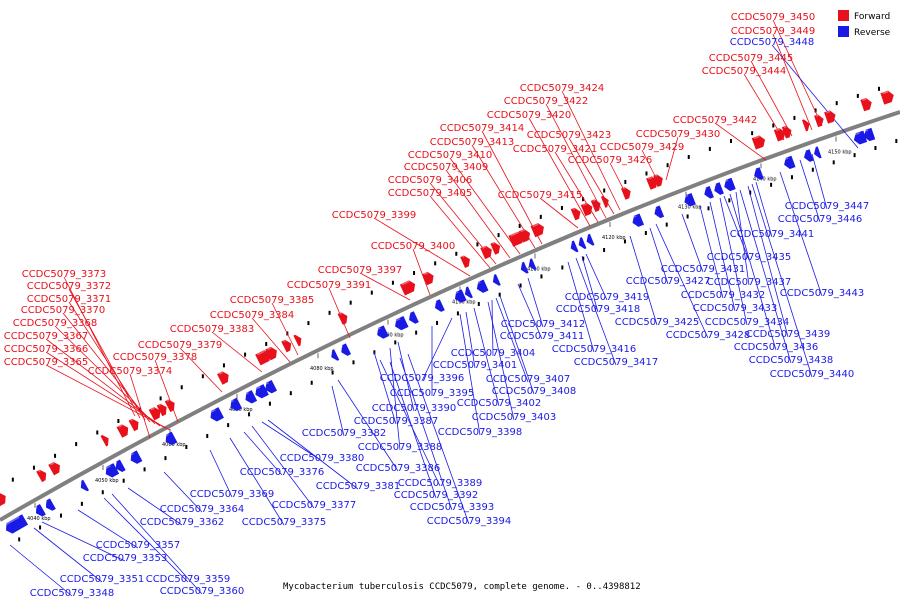 The height and width of the screenshot is (600, 900). I want to click on gene-label: CCDC5079_3425, so click(657, 322).